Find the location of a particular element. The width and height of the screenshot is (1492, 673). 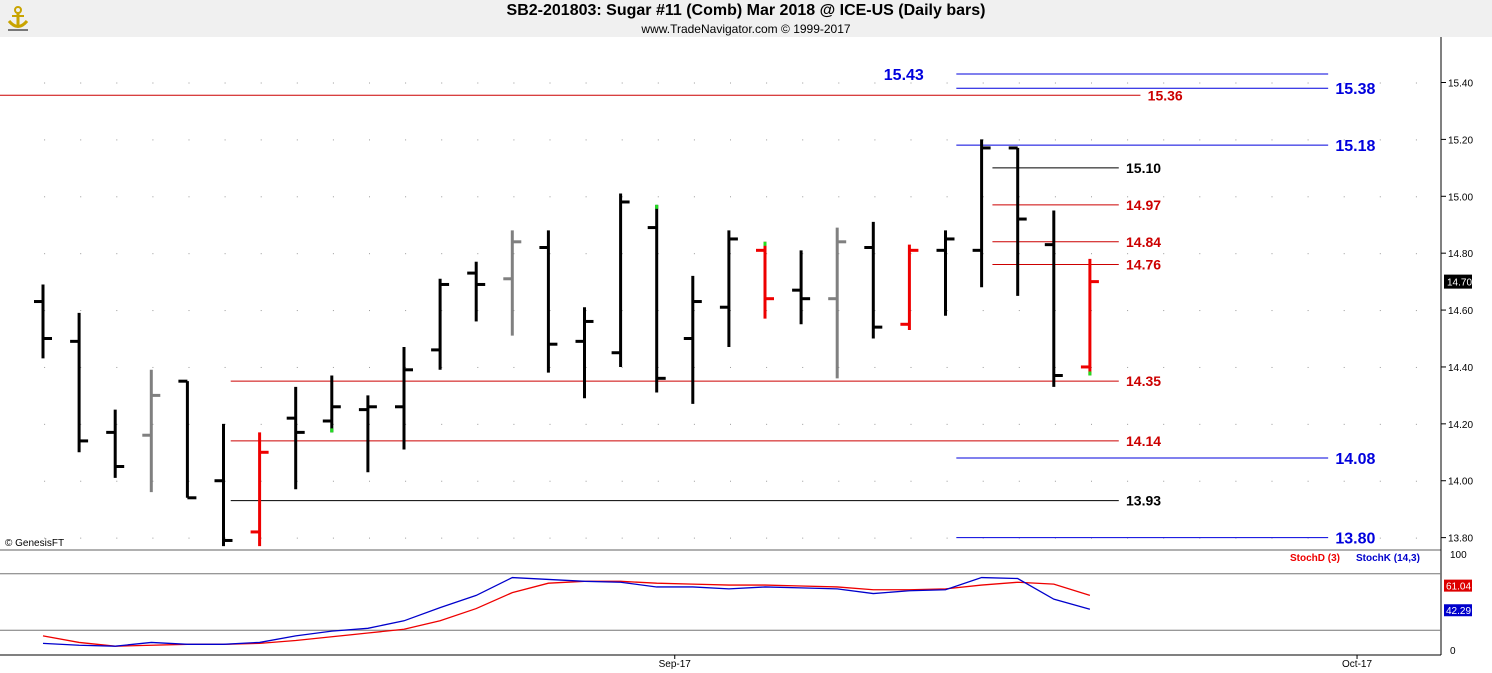

y-tick-label: 14.80 is located at coordinates (1460, 254).